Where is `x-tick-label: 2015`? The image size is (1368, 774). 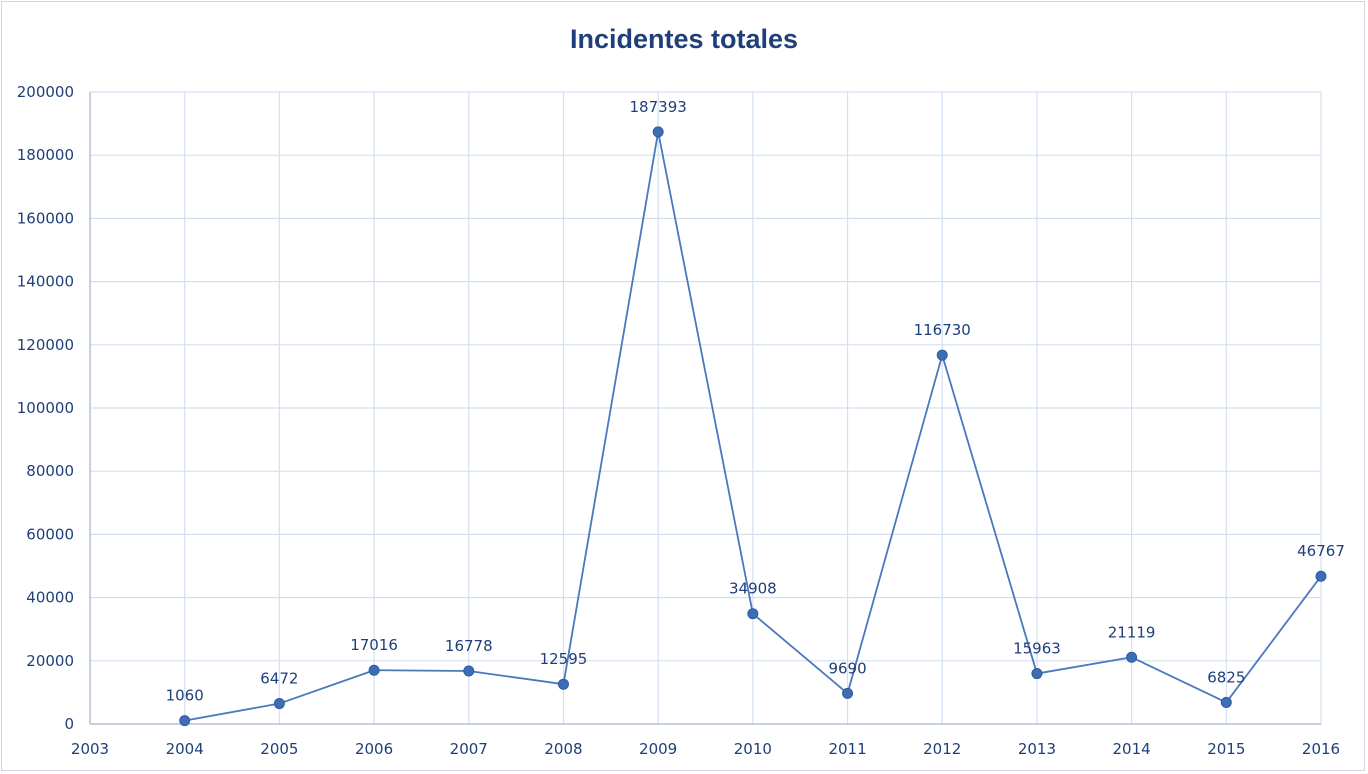 x-tick-label: 2015 is located at coordinates (1226, 749).